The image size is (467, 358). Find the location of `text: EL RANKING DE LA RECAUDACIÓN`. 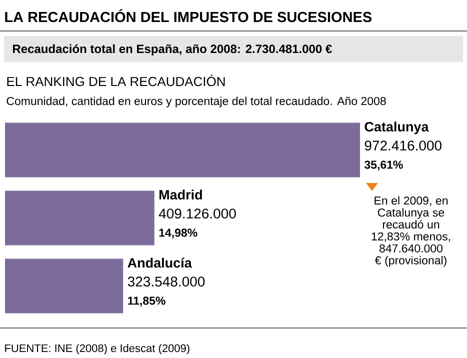

text: EL RANKING DE LA RECAUDACIÓN is located at coordinates (116, 80).